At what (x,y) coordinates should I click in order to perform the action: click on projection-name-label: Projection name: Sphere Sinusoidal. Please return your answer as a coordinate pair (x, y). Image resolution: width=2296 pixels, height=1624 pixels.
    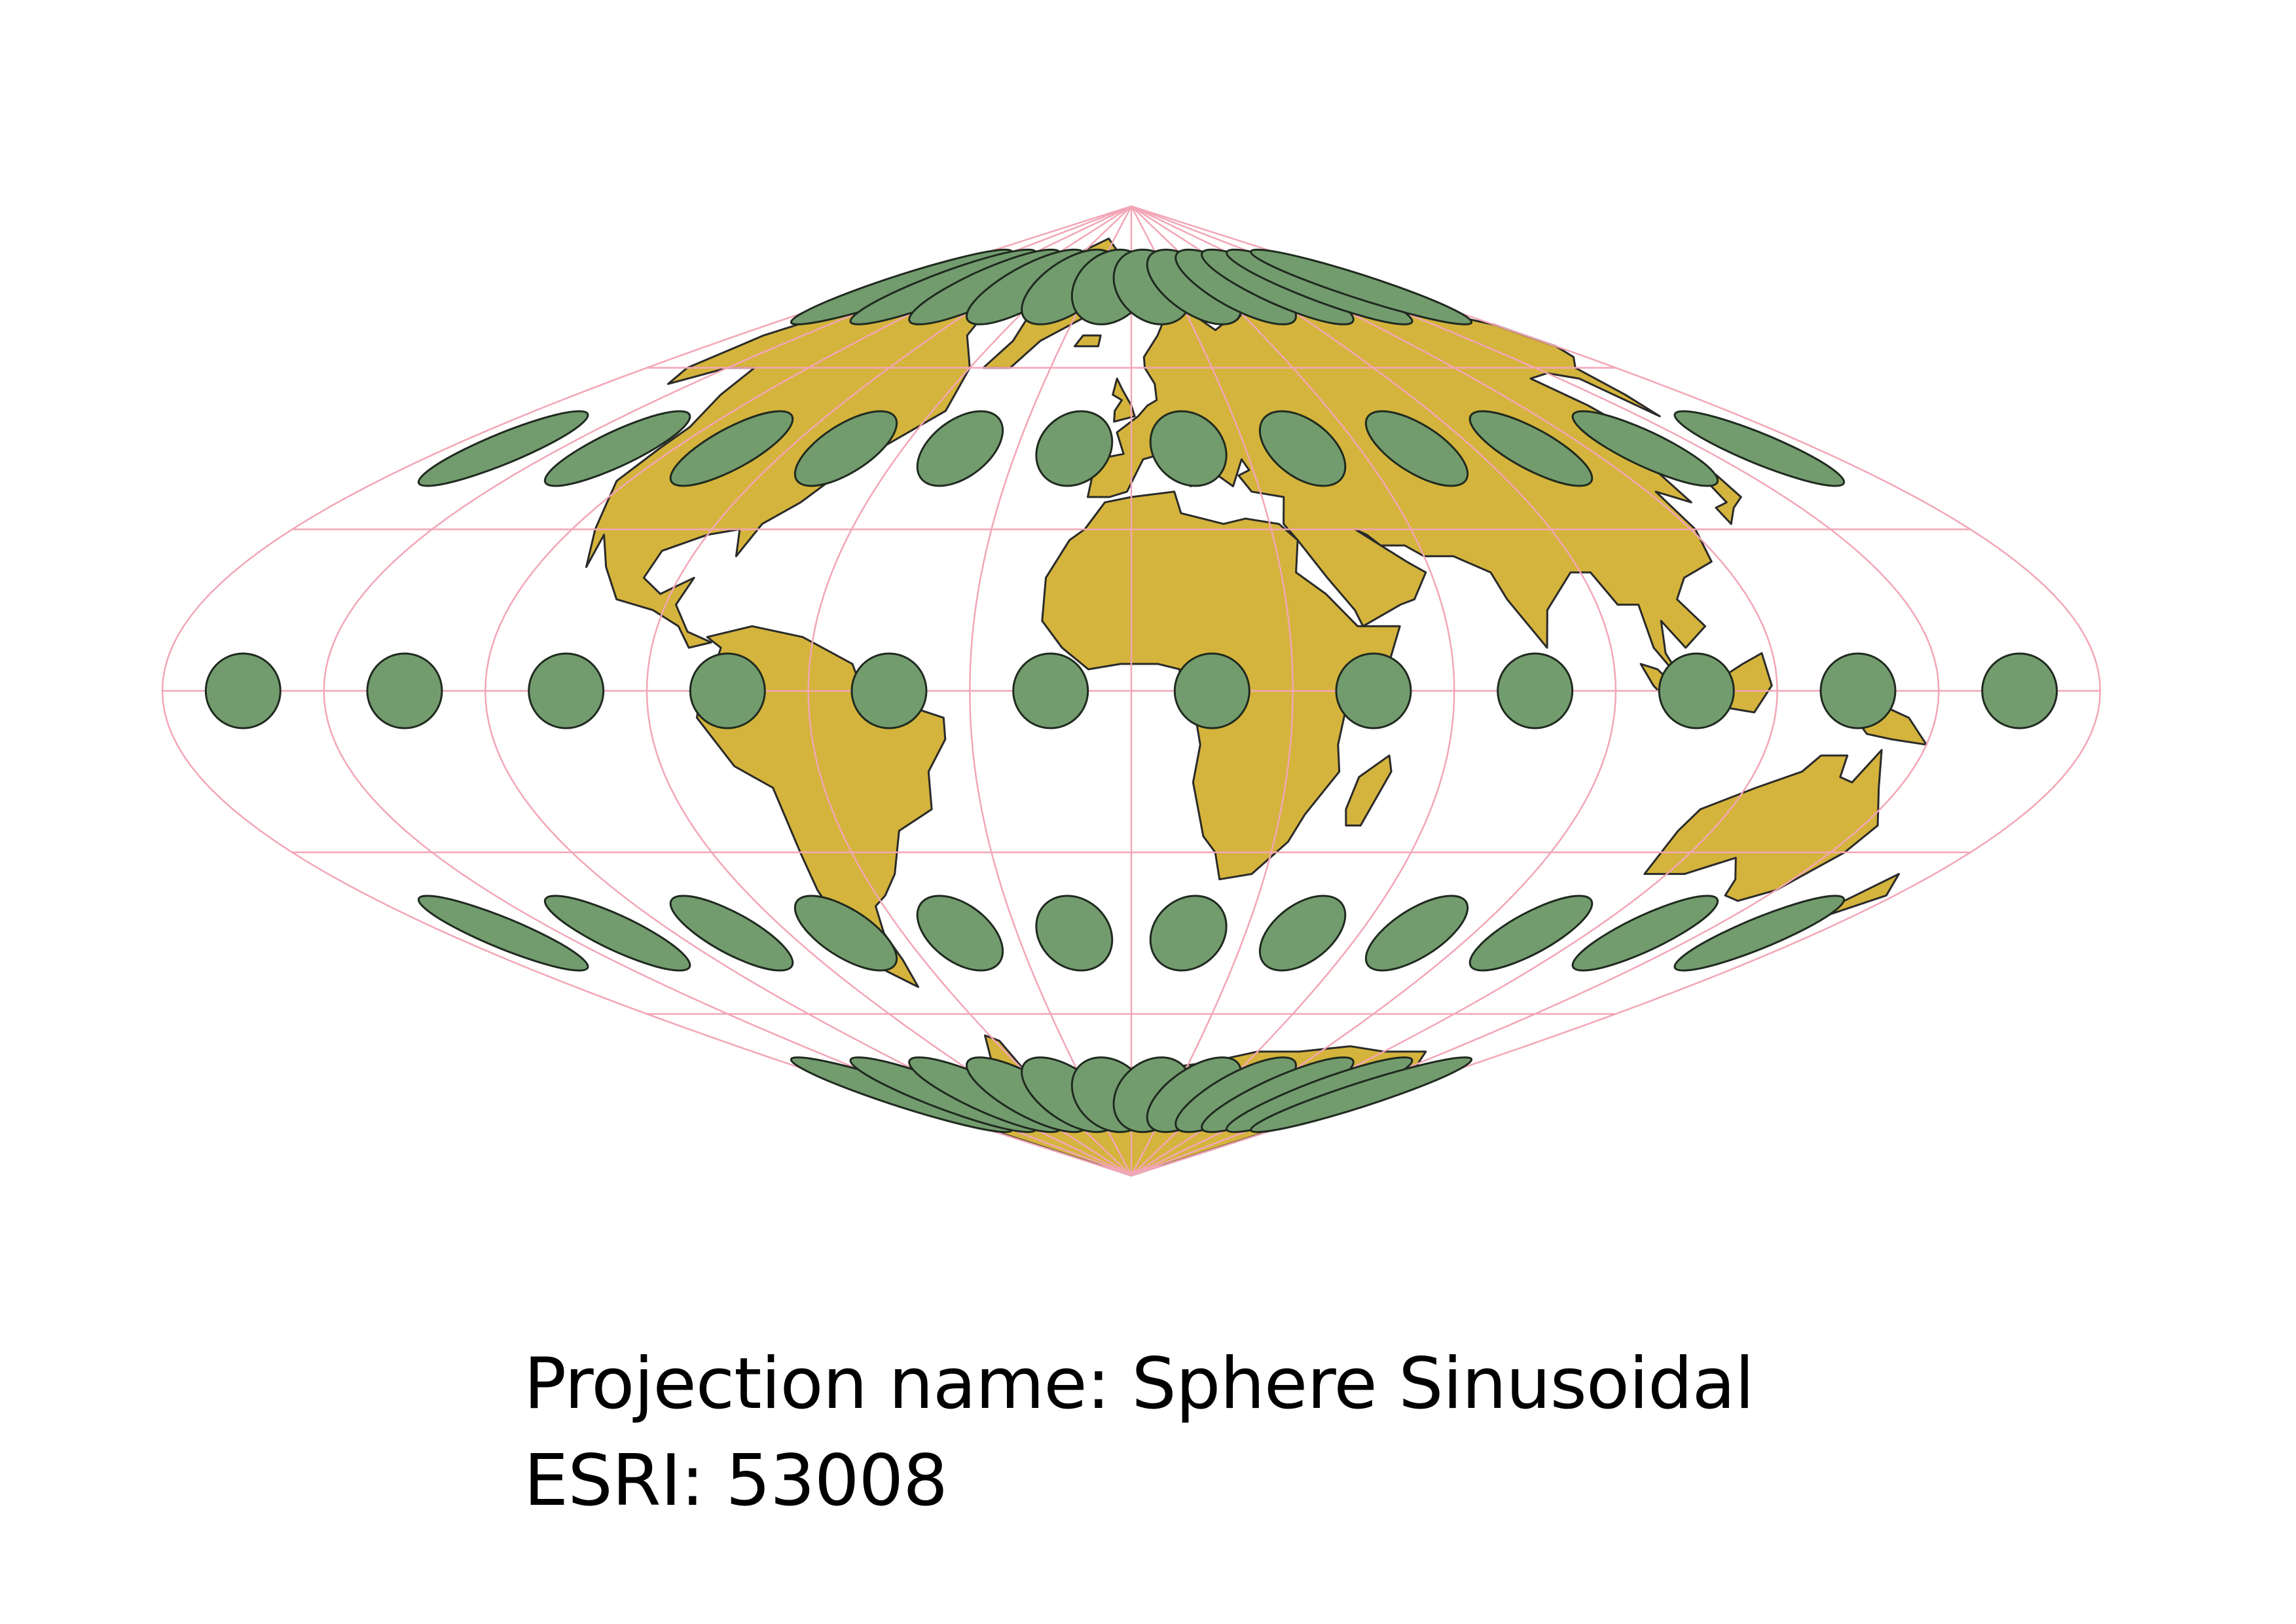
    Looking at the image, I should click on (1139, 1384).